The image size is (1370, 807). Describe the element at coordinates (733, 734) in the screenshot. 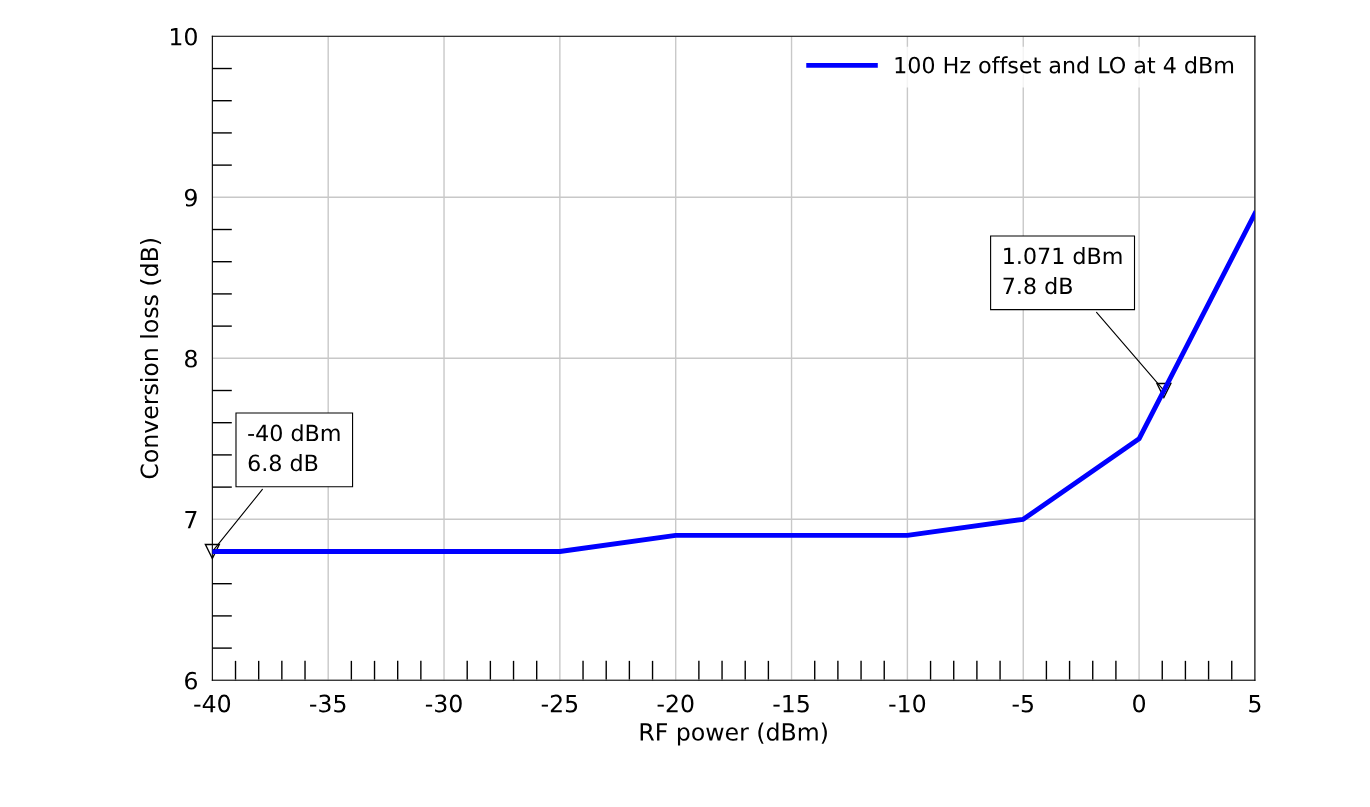

I see `x-axis-title: RF power (dBm)` at that location.